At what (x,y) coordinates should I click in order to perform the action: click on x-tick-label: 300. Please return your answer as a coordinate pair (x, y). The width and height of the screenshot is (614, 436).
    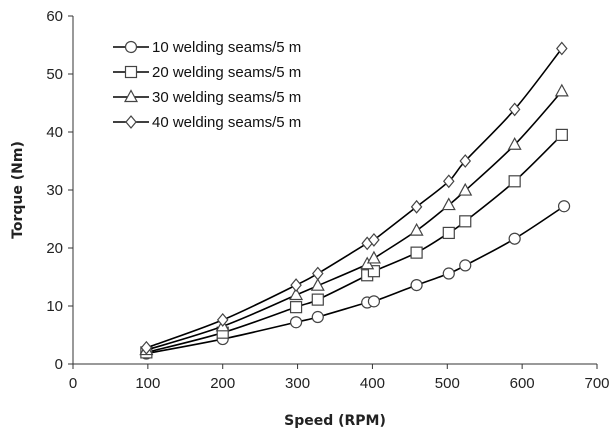
    Looking at the image, I should click on (297, 383).